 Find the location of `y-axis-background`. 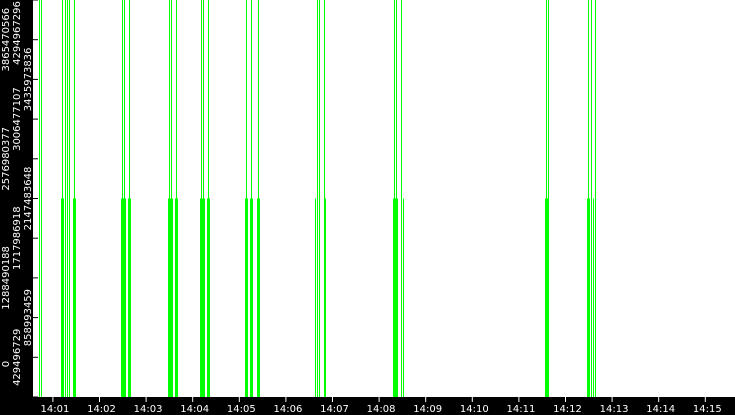

y-axis-background is located at coordinates (16, 207).